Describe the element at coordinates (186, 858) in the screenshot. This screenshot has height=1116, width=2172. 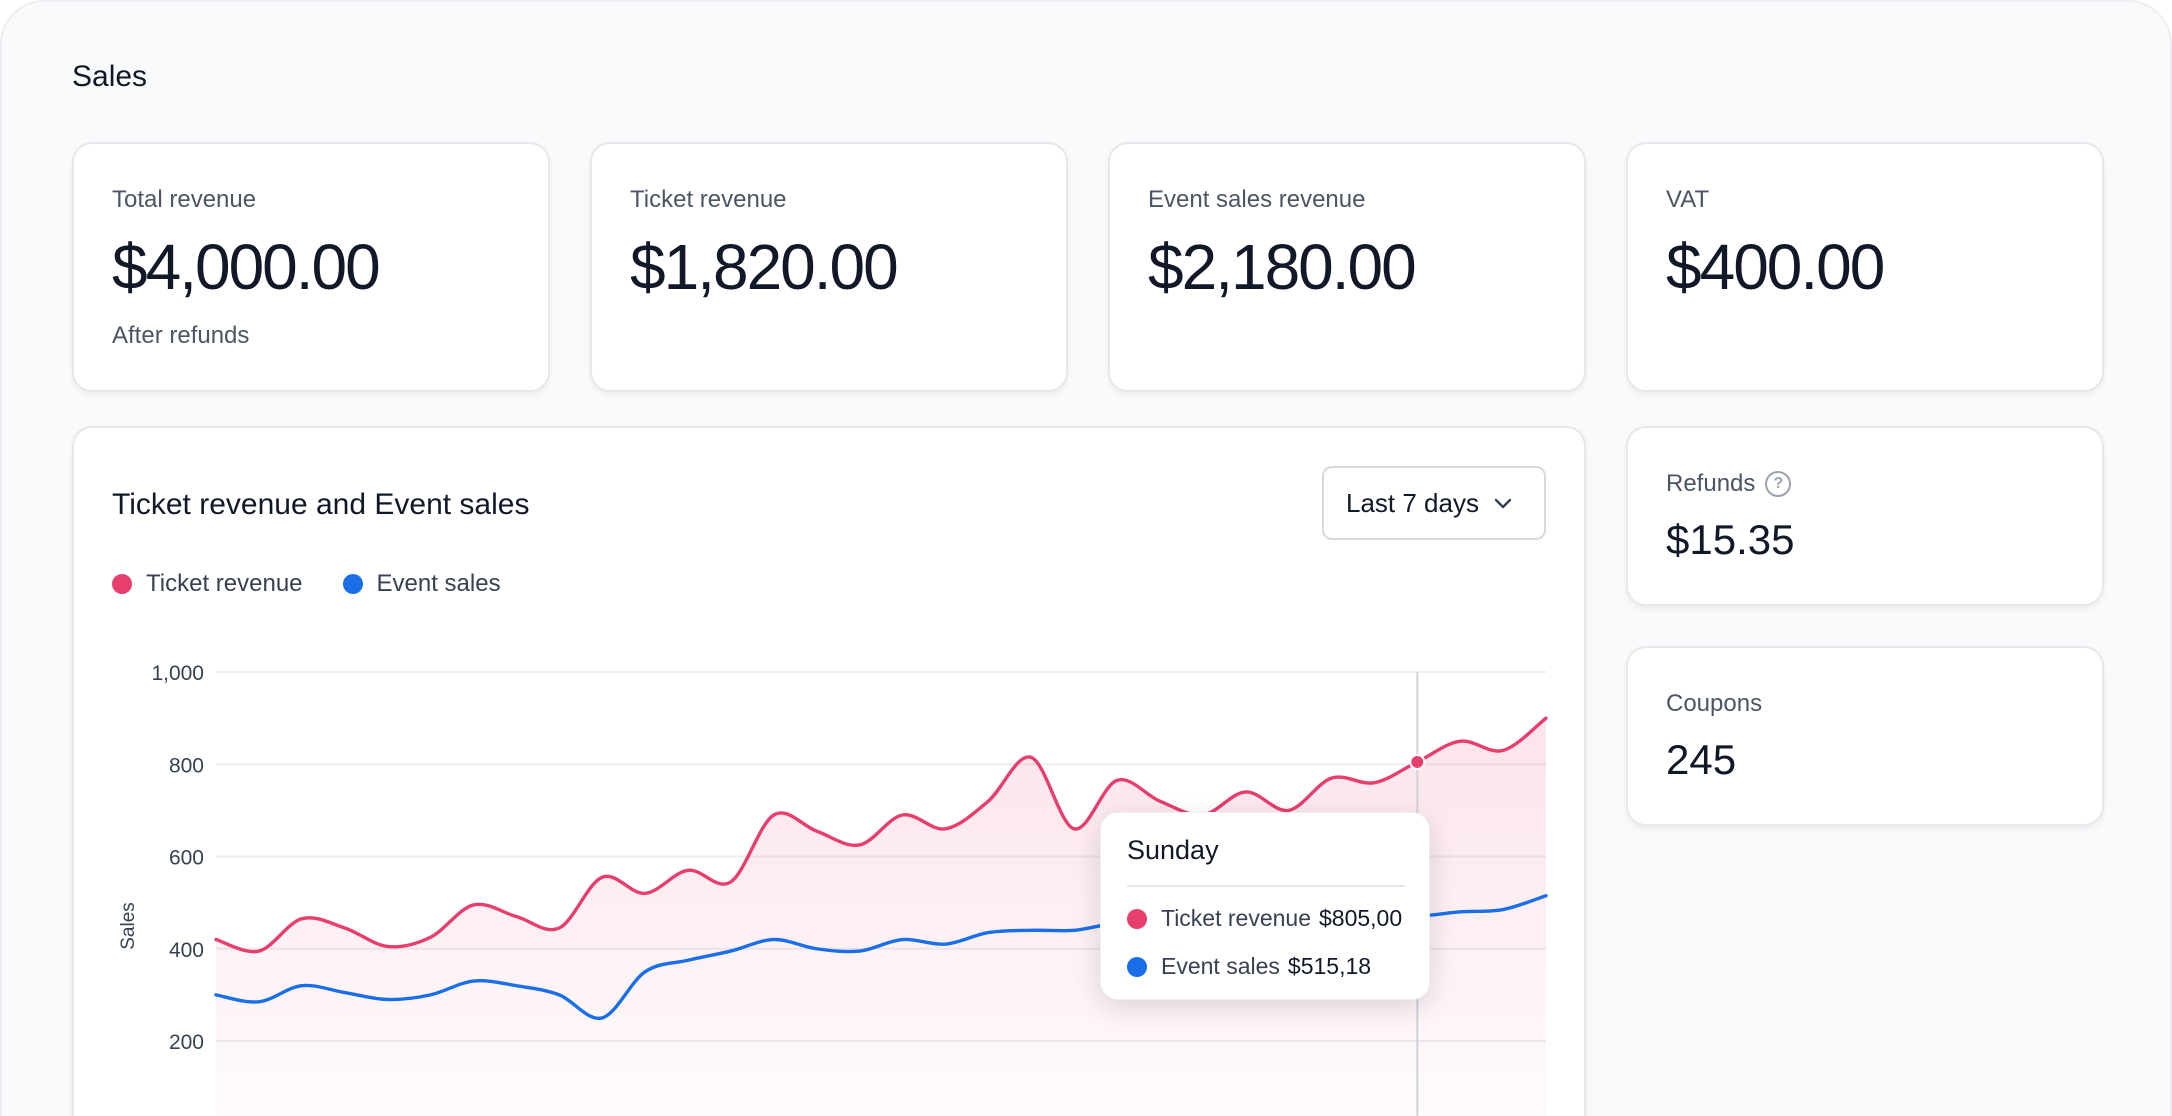
I see `y-tick-label: 600` at that location.